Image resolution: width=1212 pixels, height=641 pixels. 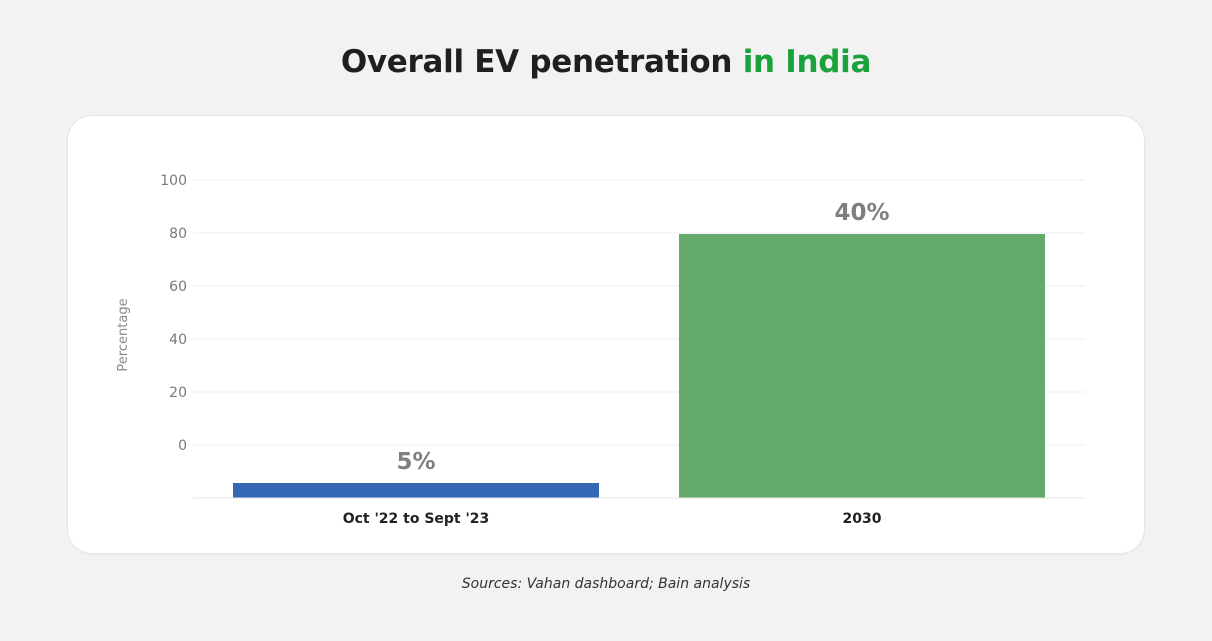 What do you see at coordinates (173, 313) in the screenshot?
I see `y-axis-ticks: 0 20 40 60 80 100` at bounding box center [173, 313].